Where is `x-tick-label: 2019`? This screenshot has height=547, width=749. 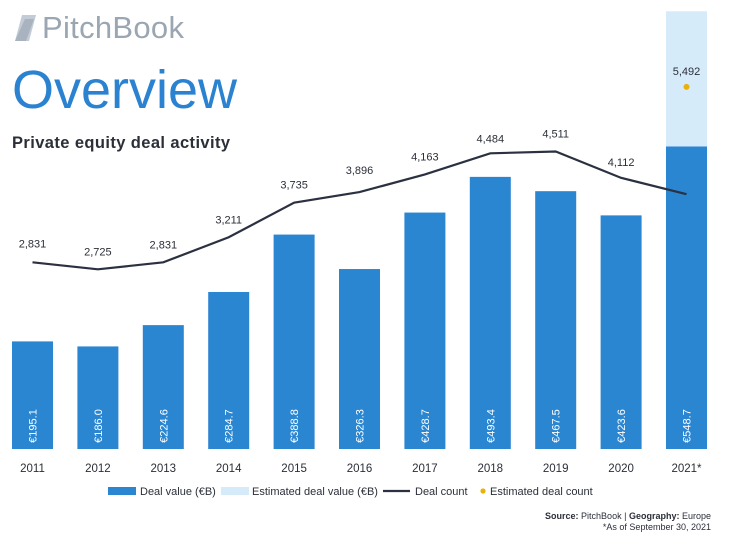 x-tick-label: 2019 is located at coordinates (556, 469).